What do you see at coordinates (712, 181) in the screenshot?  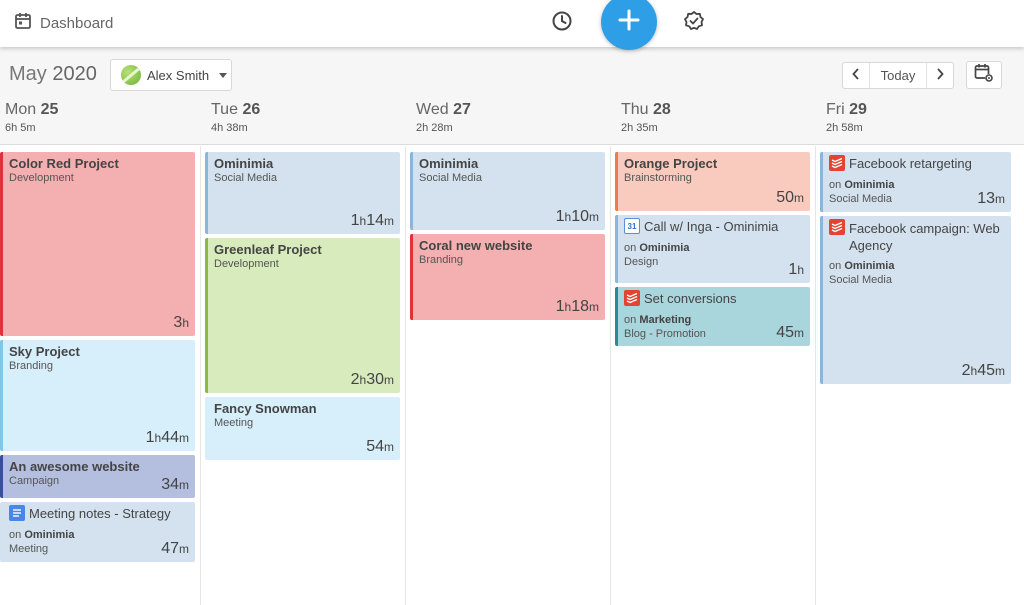 I see `event-card: Orange Project Brainstorming 50m` at bounding box center [712, 181].